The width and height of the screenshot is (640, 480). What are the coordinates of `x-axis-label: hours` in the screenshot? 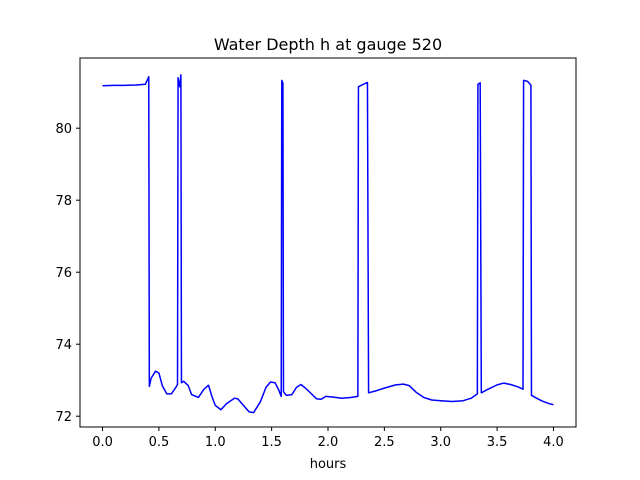 It's located at (328, 464).